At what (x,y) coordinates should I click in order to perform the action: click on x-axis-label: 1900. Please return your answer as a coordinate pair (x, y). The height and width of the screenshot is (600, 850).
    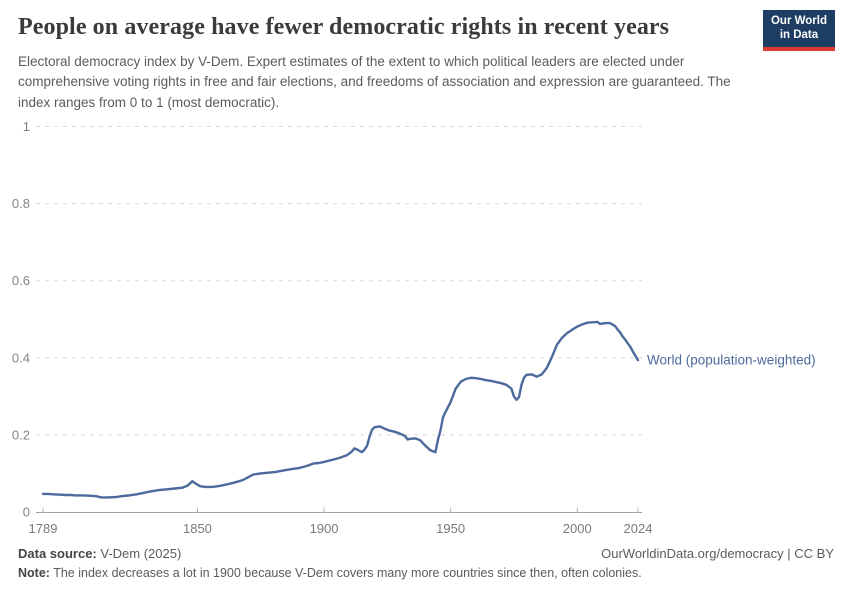
    Looking at the image, I should click on (324, 528).